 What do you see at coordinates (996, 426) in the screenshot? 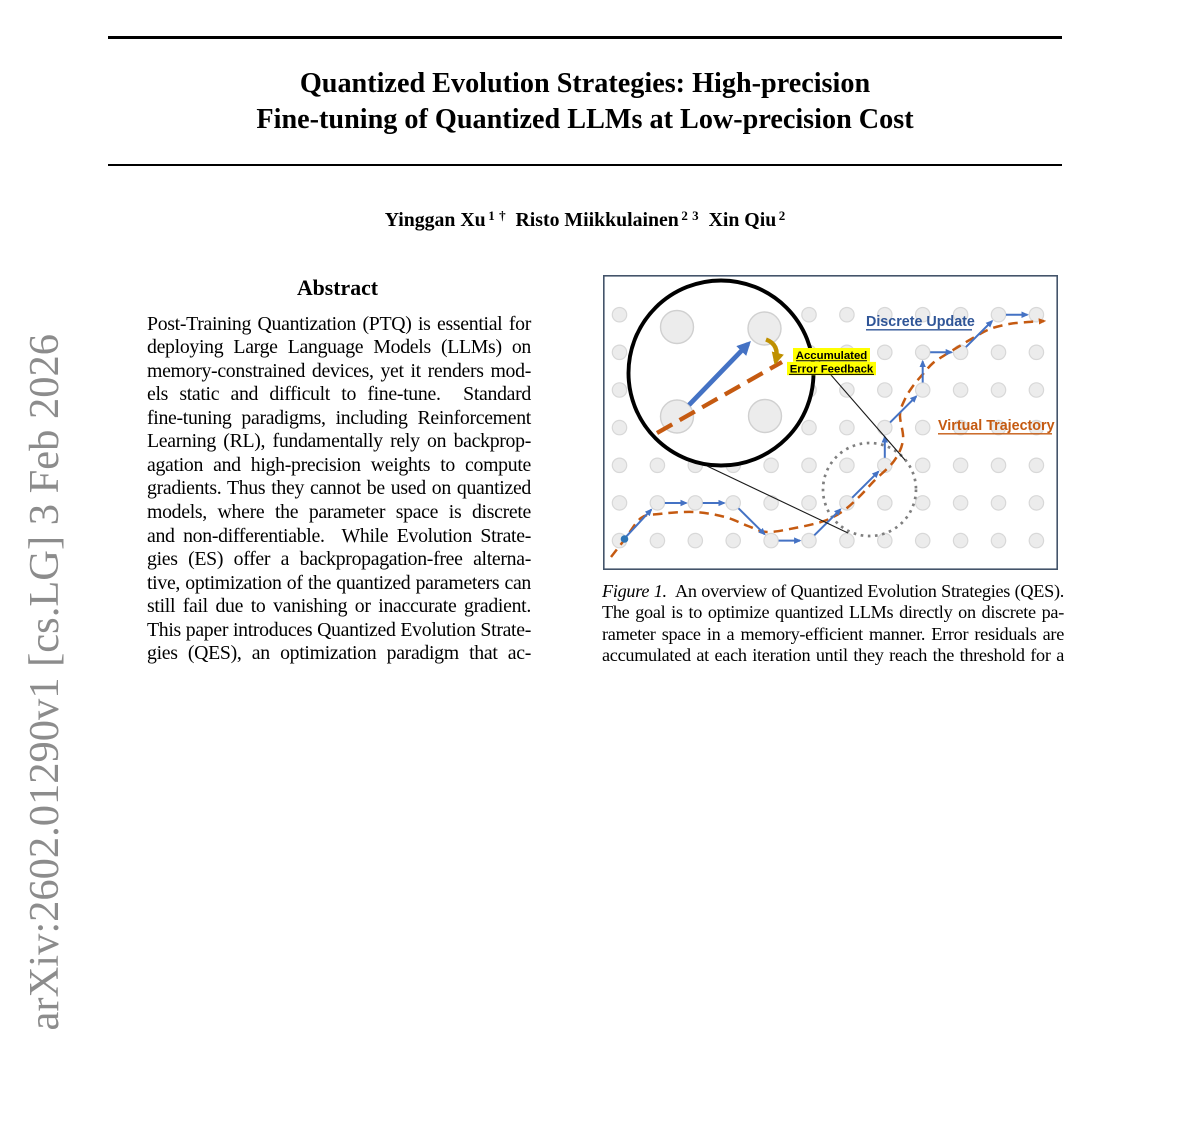
I see `svg-text: Virtual Trajectory` at bounding box center [996, 426].